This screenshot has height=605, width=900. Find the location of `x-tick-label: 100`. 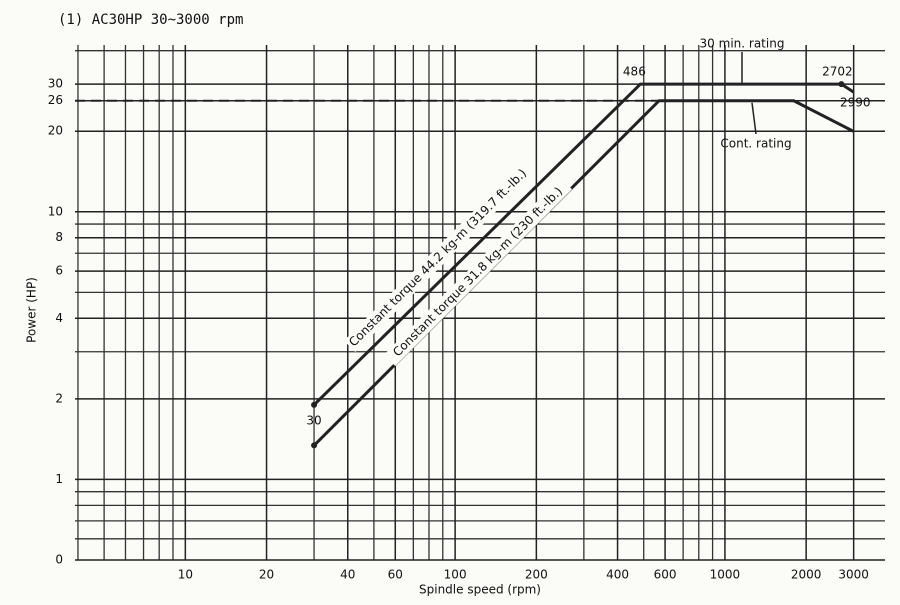

x-tick-label: 100 is located at coordinates (455, 575).